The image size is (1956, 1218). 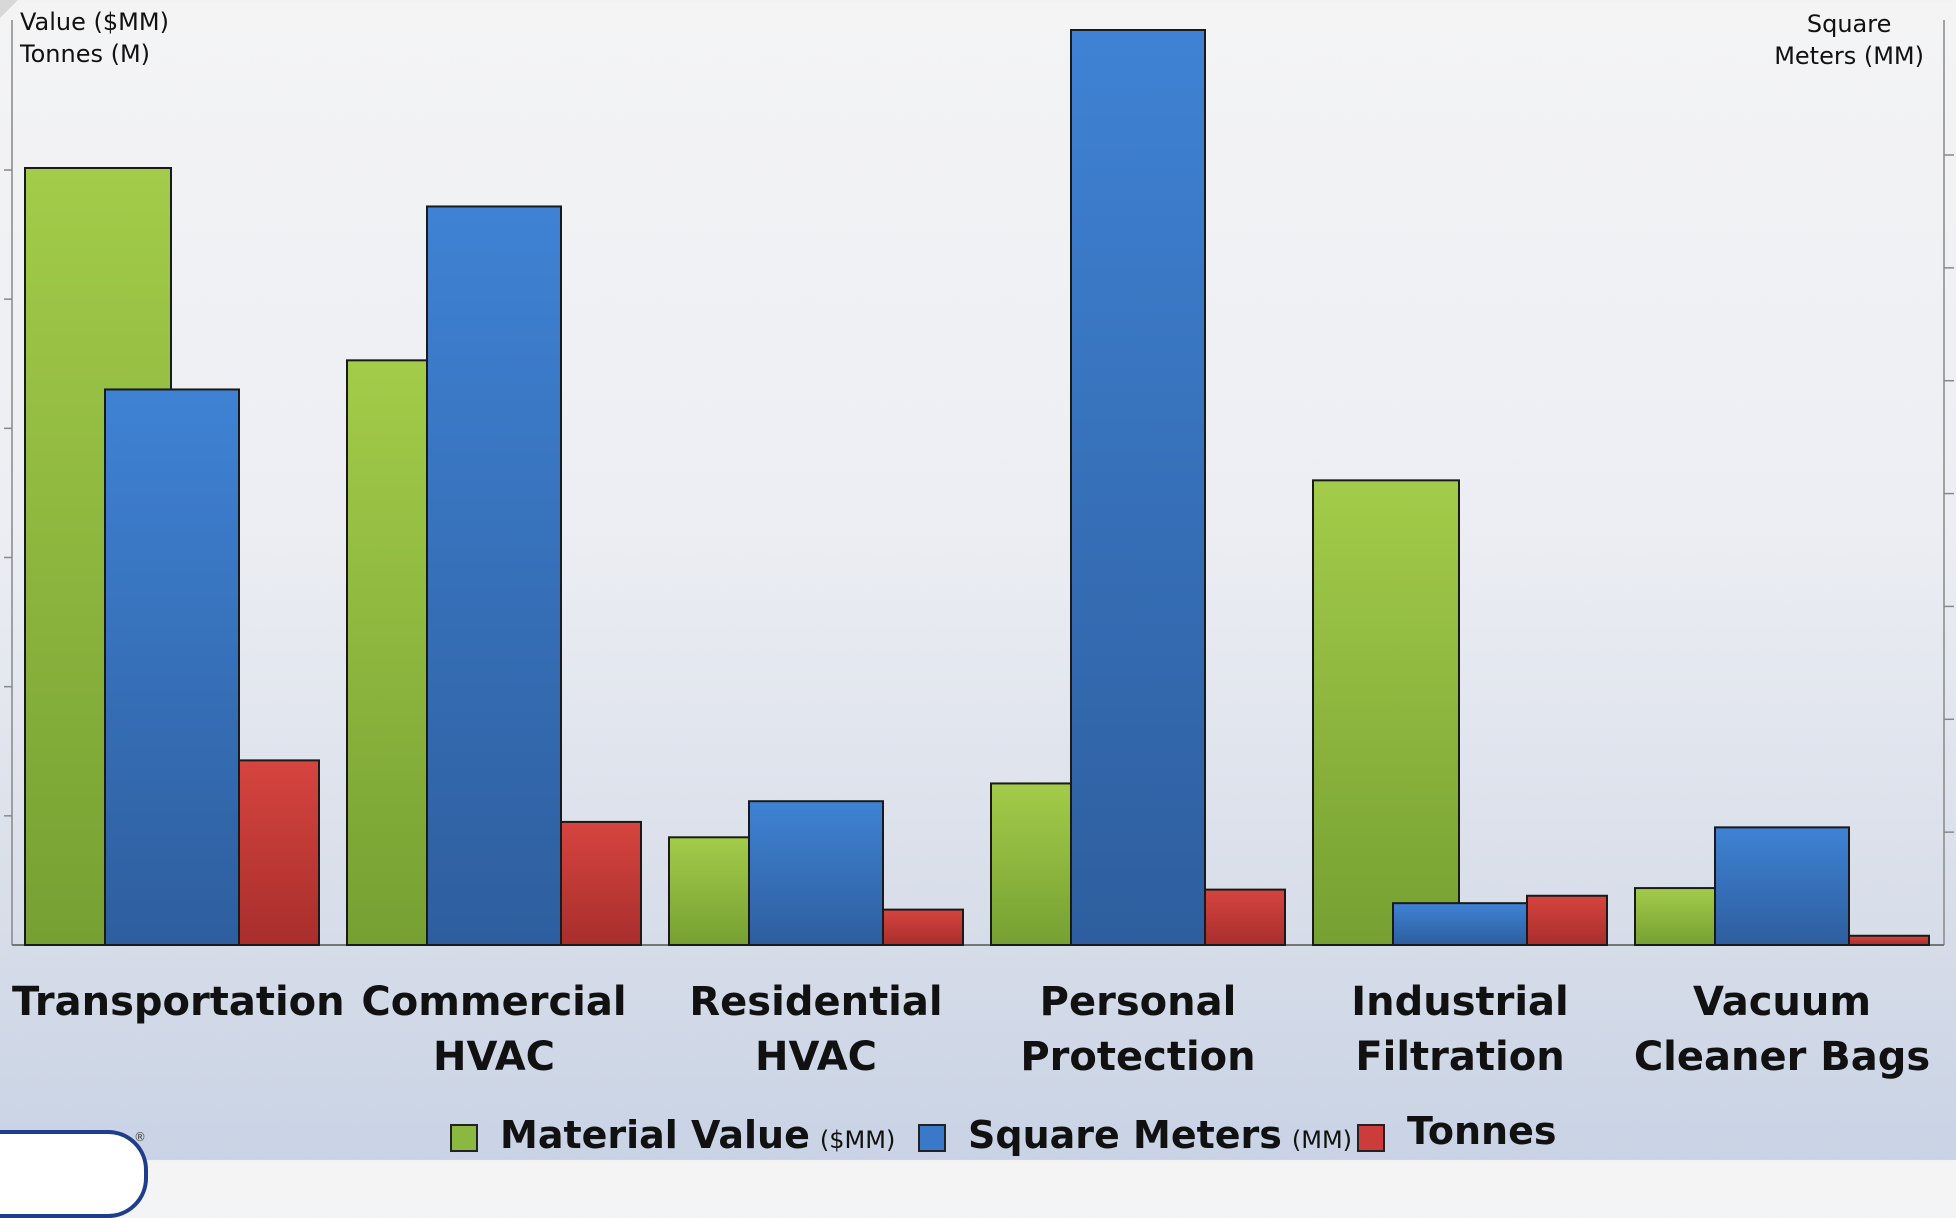 I want to click on y-axis-left-title-line: Tonnes (M), so click(x=85, y=54).